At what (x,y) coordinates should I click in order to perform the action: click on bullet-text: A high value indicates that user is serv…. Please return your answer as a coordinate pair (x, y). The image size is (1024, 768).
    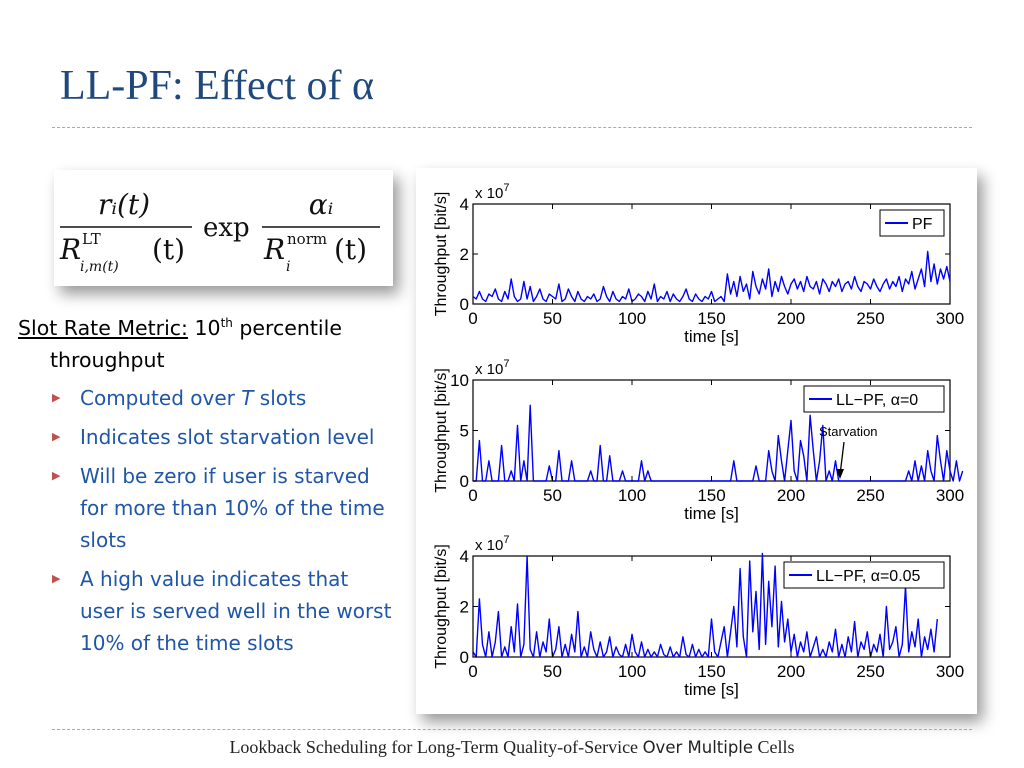
    Looking at the image, I should click on (236, 611).